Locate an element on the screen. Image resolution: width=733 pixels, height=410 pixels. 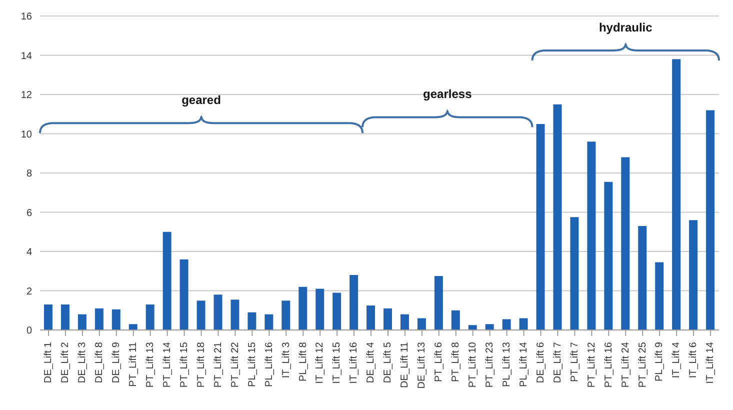
y-tick-label: 12 is located at coordinates (26, 96).